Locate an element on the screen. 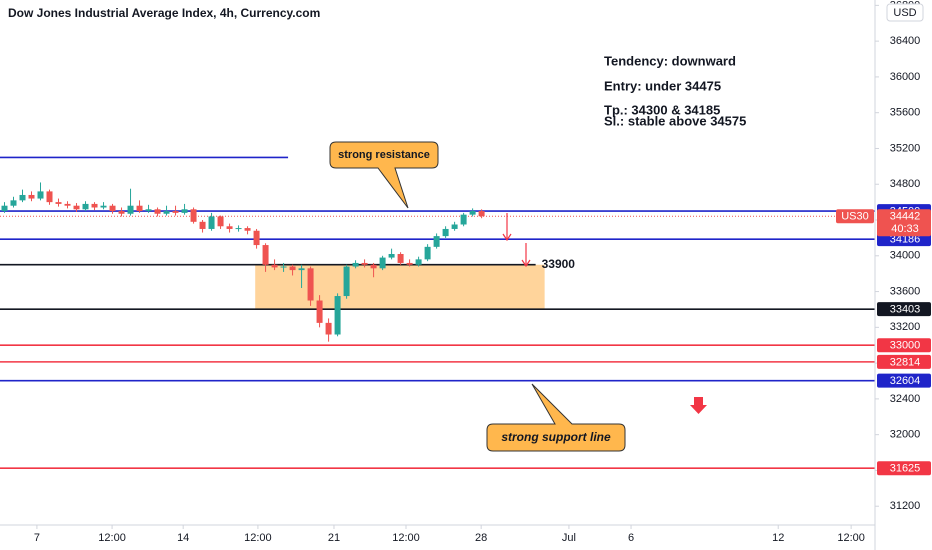 This screenshot has width=932, height=550. level-tag-label: 32604 is located at coordinates (905, 381).